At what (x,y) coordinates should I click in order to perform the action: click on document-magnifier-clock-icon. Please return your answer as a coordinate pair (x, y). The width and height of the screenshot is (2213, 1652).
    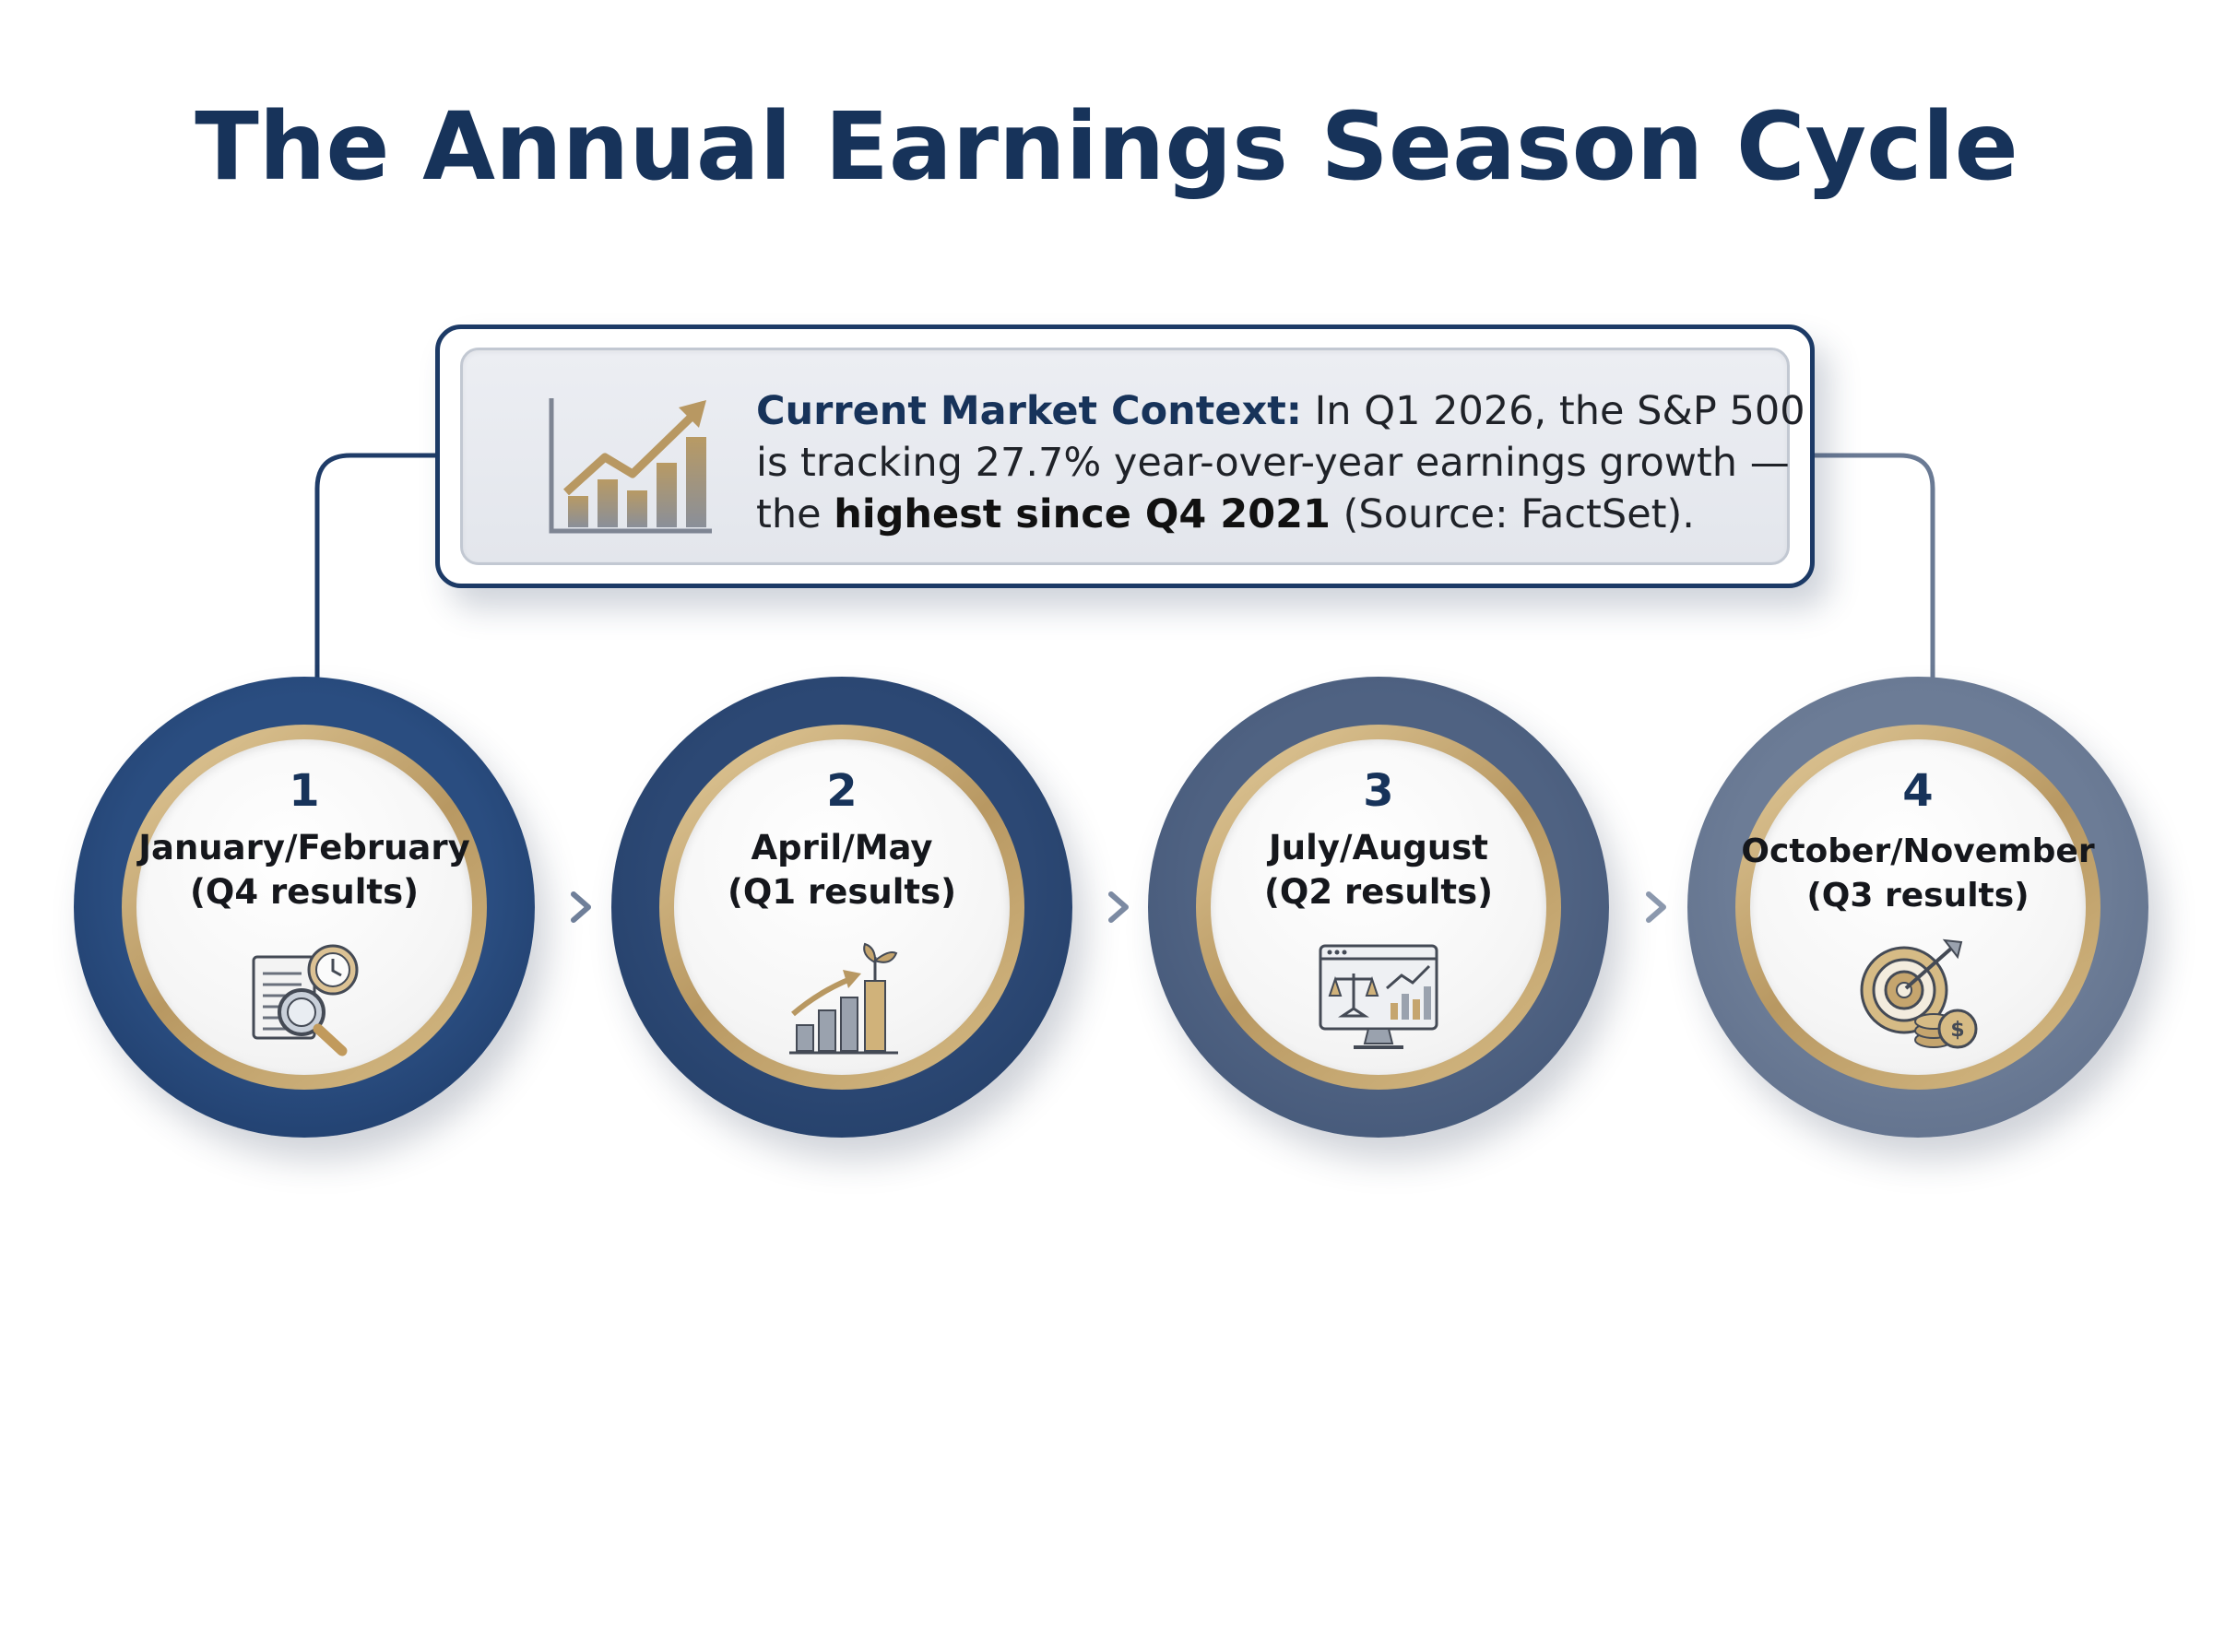
    Looking at the image, I should click on (305, 1000).